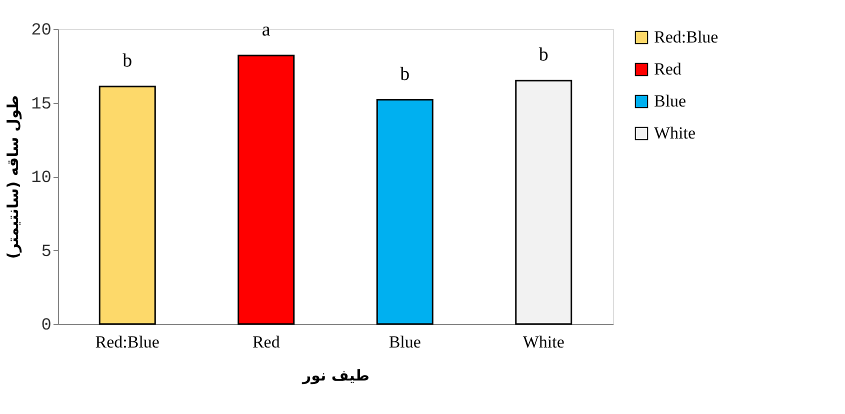  Describe the element at coordinates (670, 101) in the screenshot. I see `legend-label: Blue` at that location.